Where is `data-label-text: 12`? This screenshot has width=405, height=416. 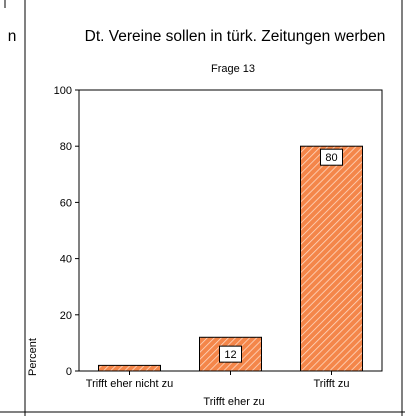 data-label-text: 12 is located at coordinates (230, 355).